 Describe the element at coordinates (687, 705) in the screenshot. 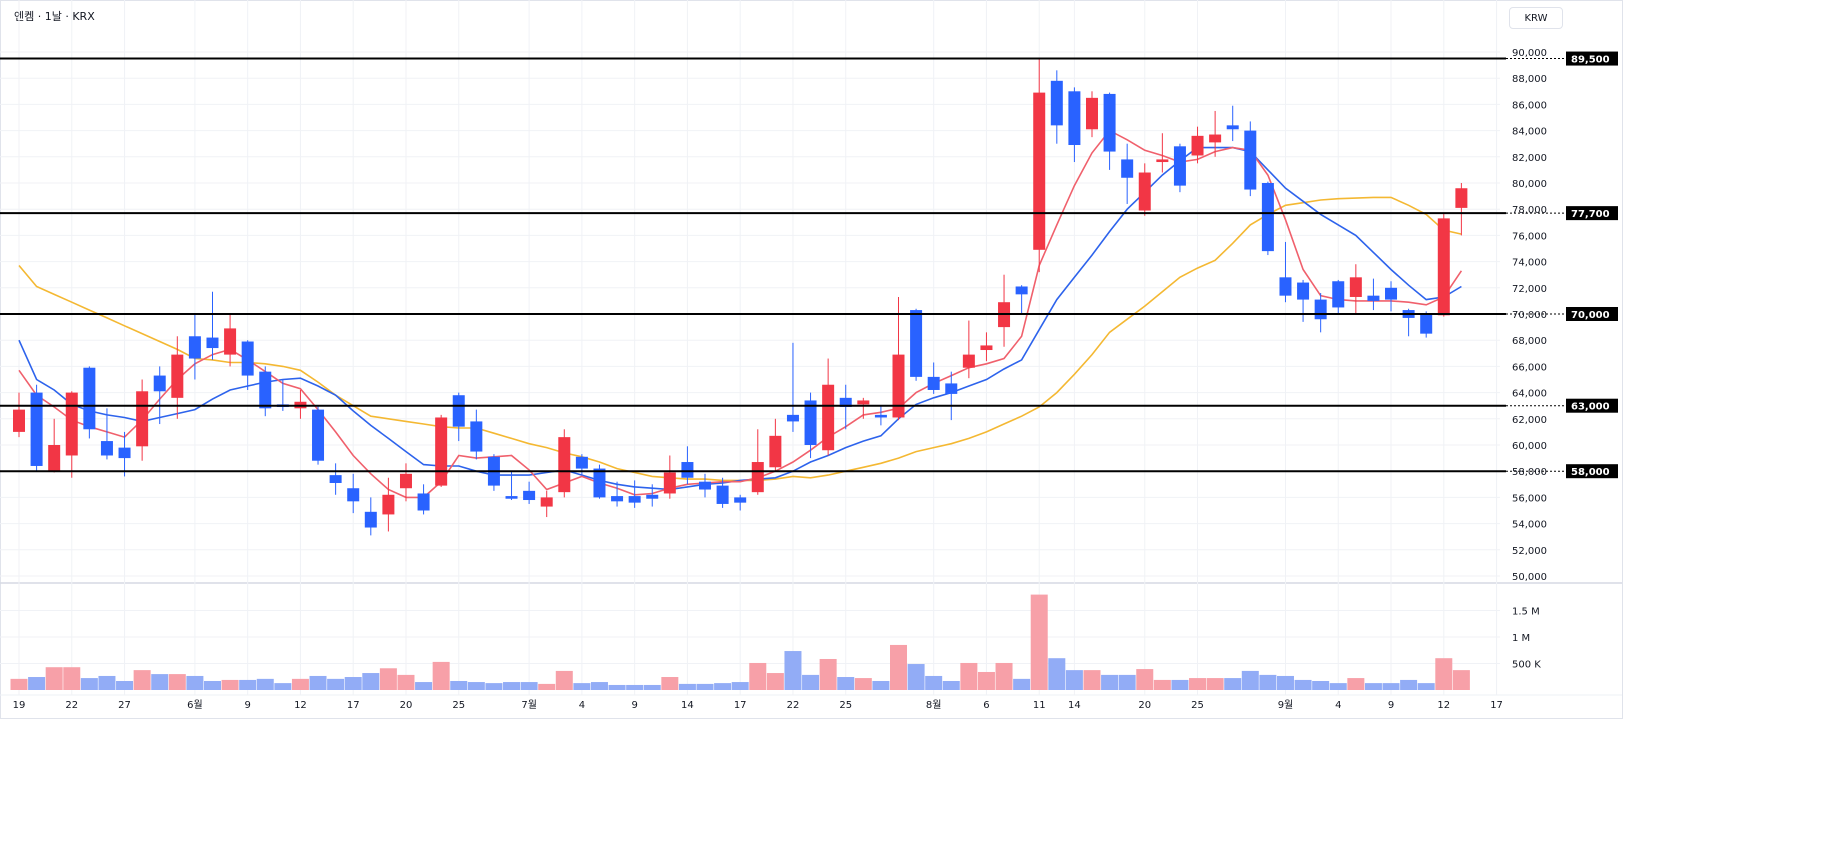

I see `time-tick-label: 14` at that location.